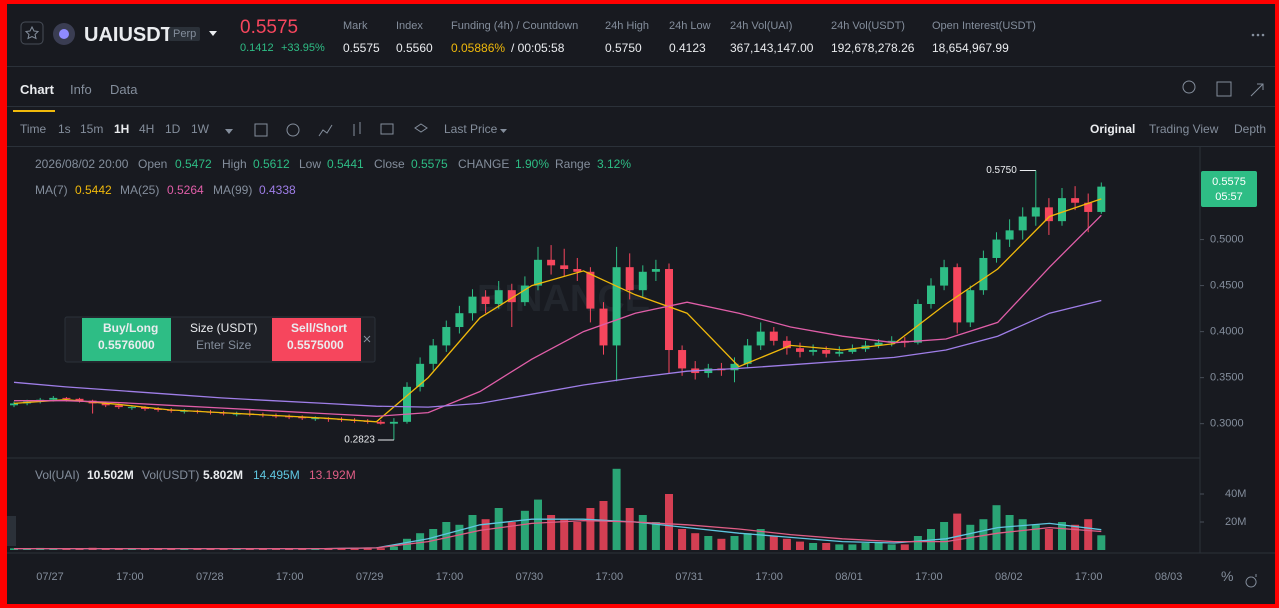 This screenshot has height=608, width=1279. What do you see at coordinates (1227, 576) in the screenshot?
I see `percent-toggle: %` at bounding box center [1227, 576].